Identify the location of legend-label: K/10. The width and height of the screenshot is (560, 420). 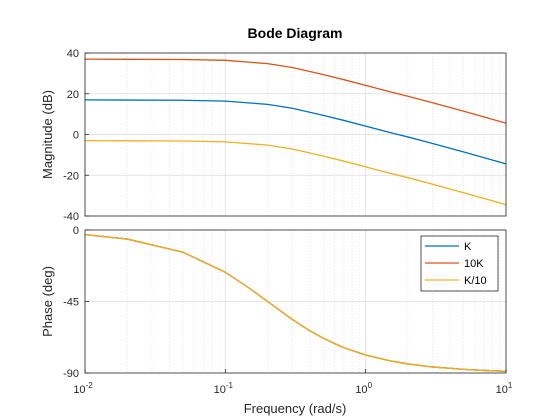
(475, 281).